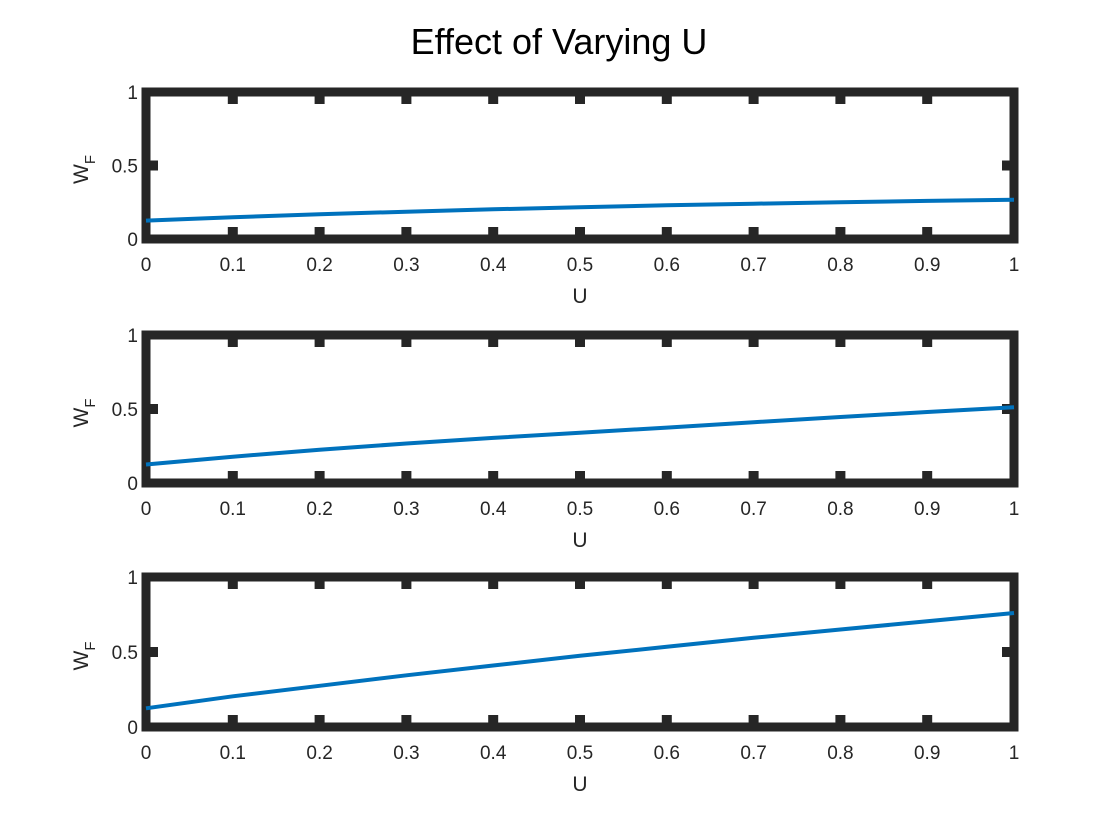 The image size is (1120, 840). What do you see at coordinates (559, 41) in the screenshot?
I see `chart-title: Effect of Varying U` at bounding box center [559, 41].